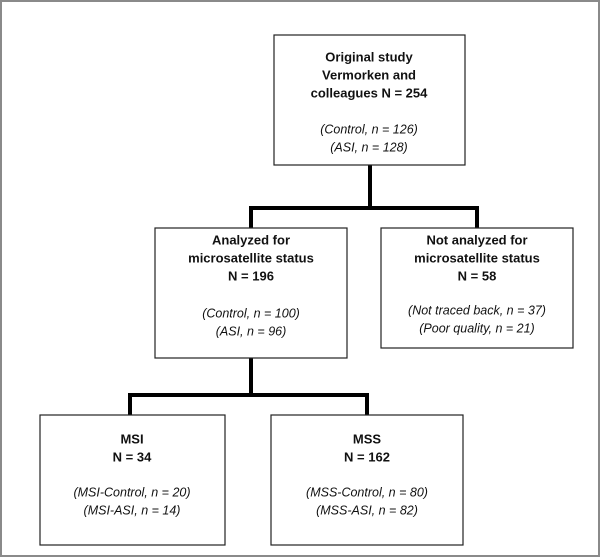 This screenshot has height=557, width=600. I want to click on node-detail: (MSS-Control, n = 80), so click(367, 492).